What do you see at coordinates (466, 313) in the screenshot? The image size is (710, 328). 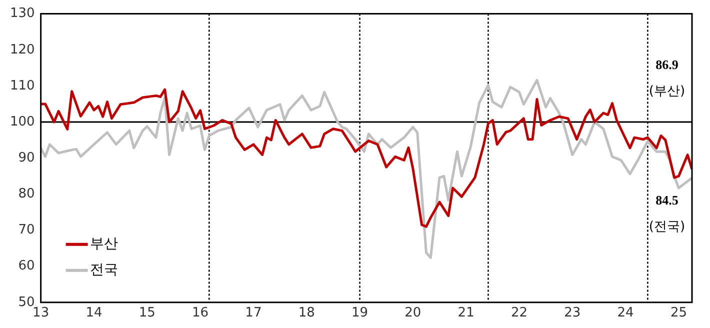 I see `x-tick-label: 21` at bounding box center [466, 313].